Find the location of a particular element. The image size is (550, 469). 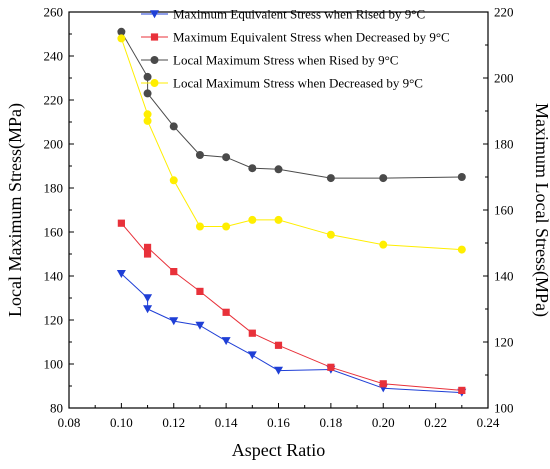

x-tick-label: 0.22 is located at coordinates (435, 422).